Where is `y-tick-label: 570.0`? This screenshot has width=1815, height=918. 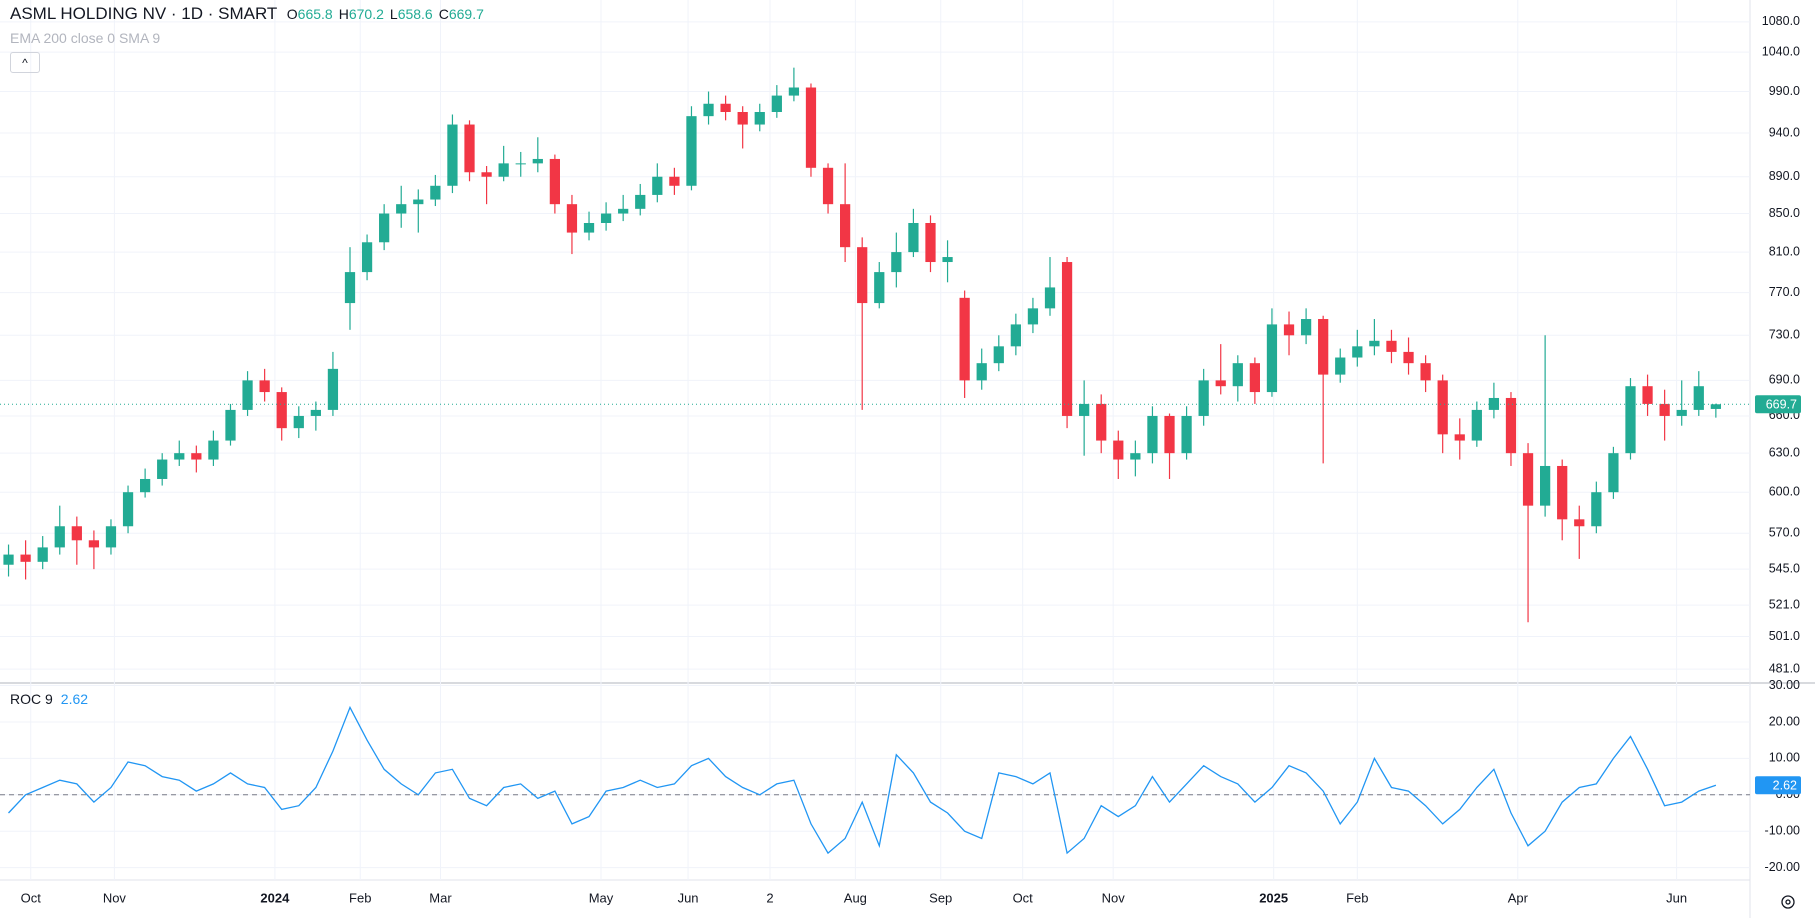
y-tick-label: 570.0 is located at coordinates (1784, 533).